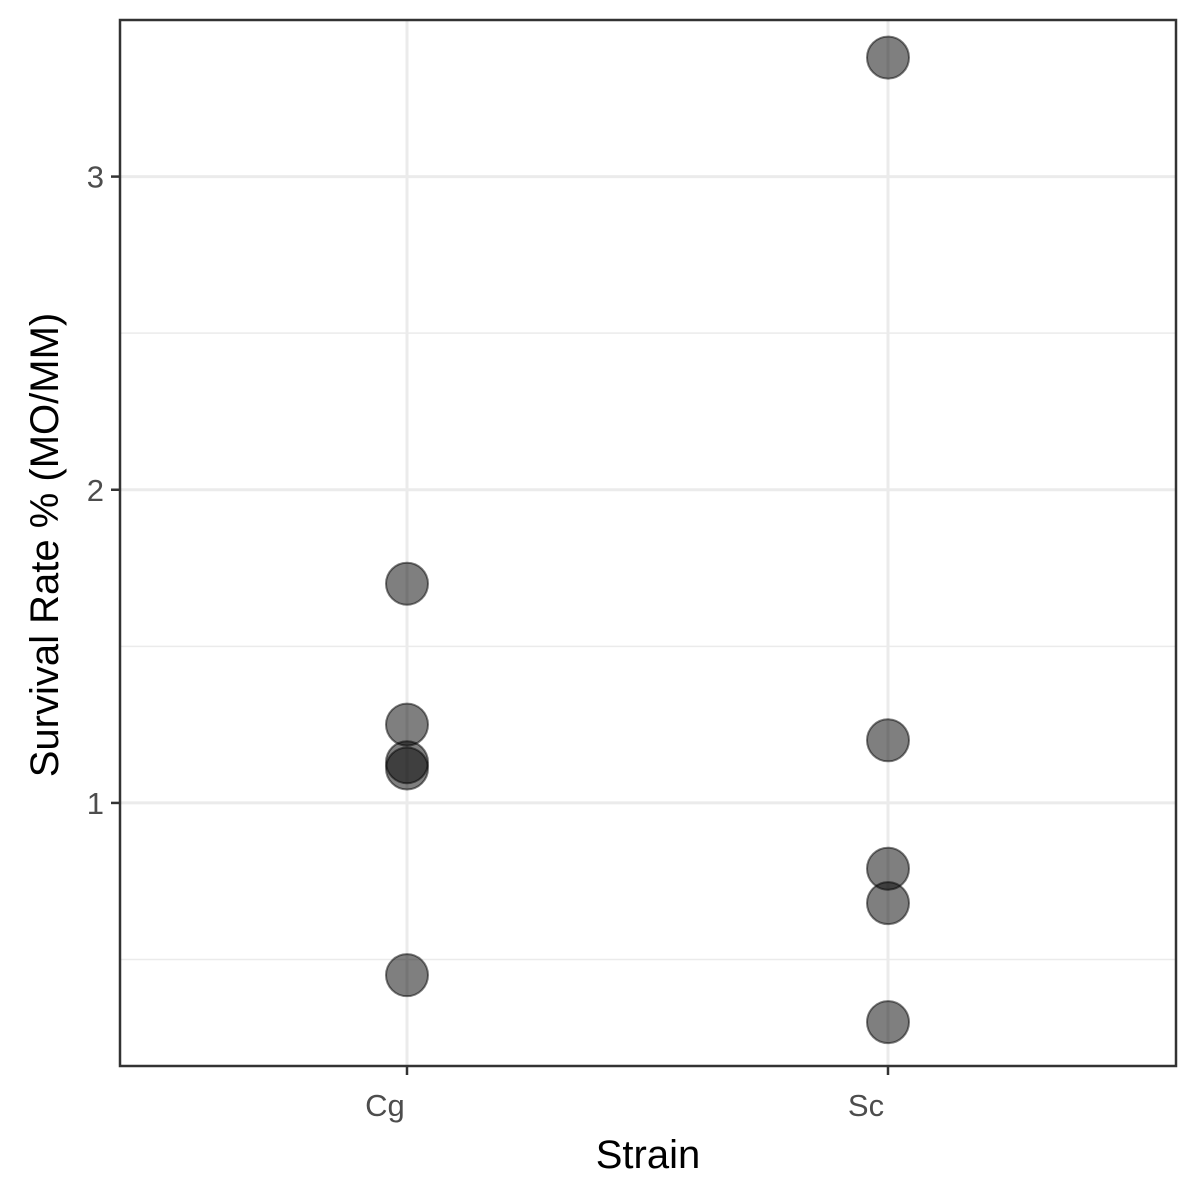 This screenshot has width=1200, height=1200. I want to click on y-tick-label: 1, so click(95, 803).